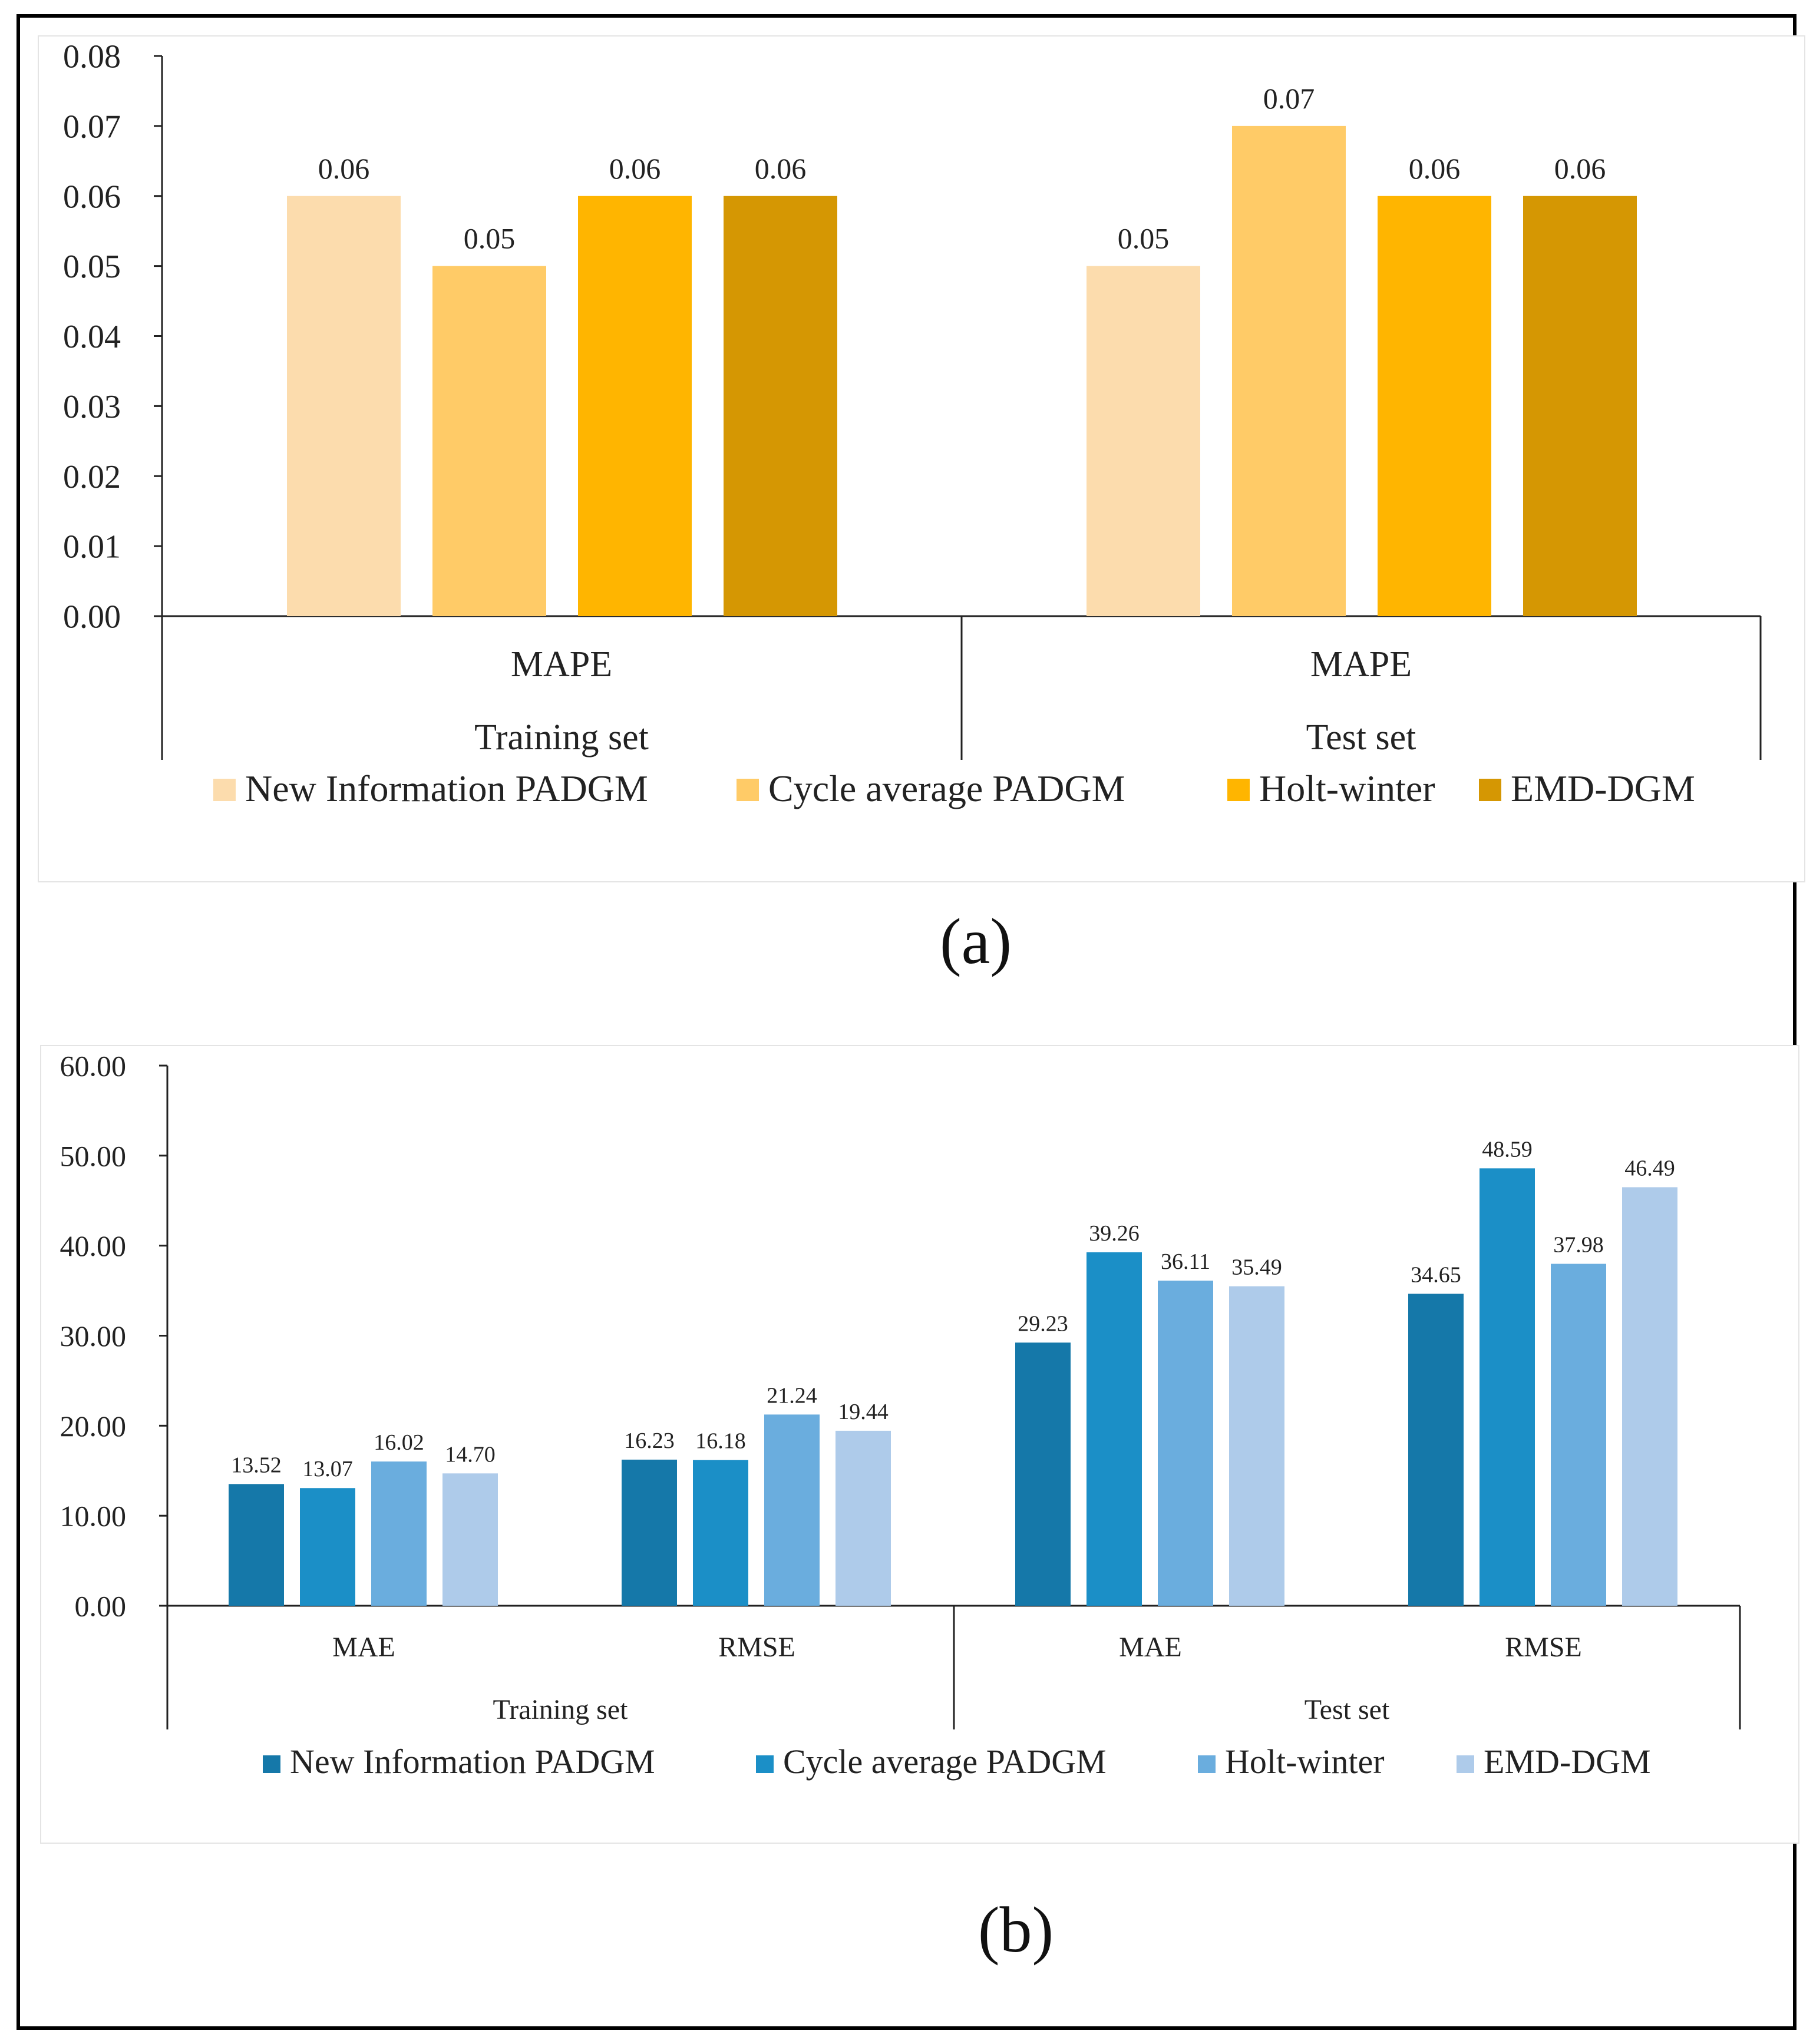  What do you see at coordinates (976, 941) in the screenshot?
I see `panel-a-label: (a)` at bounding box center [976, 941].